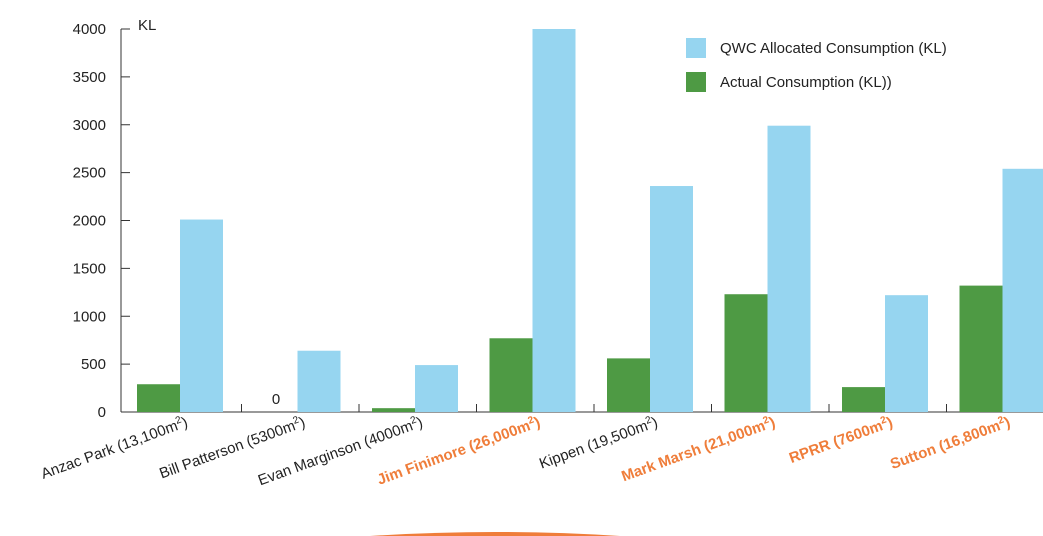  Describe the element at coordinates (276, 399) in the screenshot. I see `data-label-zero: 0` at that location.